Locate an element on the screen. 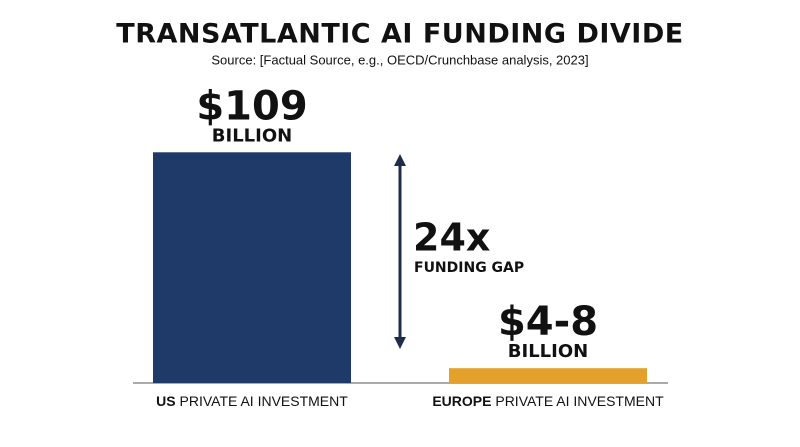 The width and height of the screenshot is (800, 447). value-label: $109 is located at coordinates (251, 106).